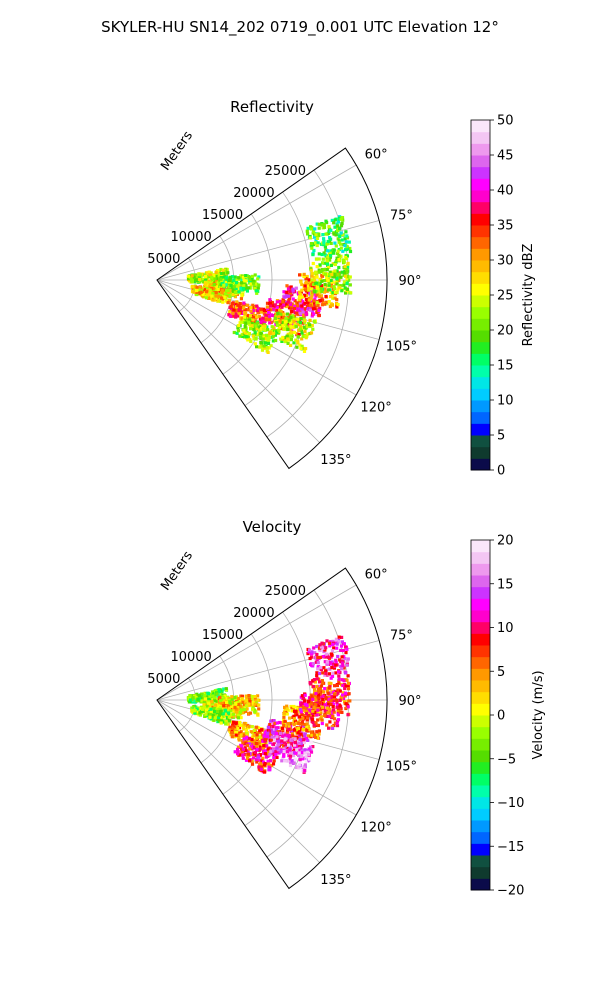  What do you see at coordinates (505, 226) in the screenshot?
I see `colorbar-tick-label: 35` at bounding box center [505, 226].